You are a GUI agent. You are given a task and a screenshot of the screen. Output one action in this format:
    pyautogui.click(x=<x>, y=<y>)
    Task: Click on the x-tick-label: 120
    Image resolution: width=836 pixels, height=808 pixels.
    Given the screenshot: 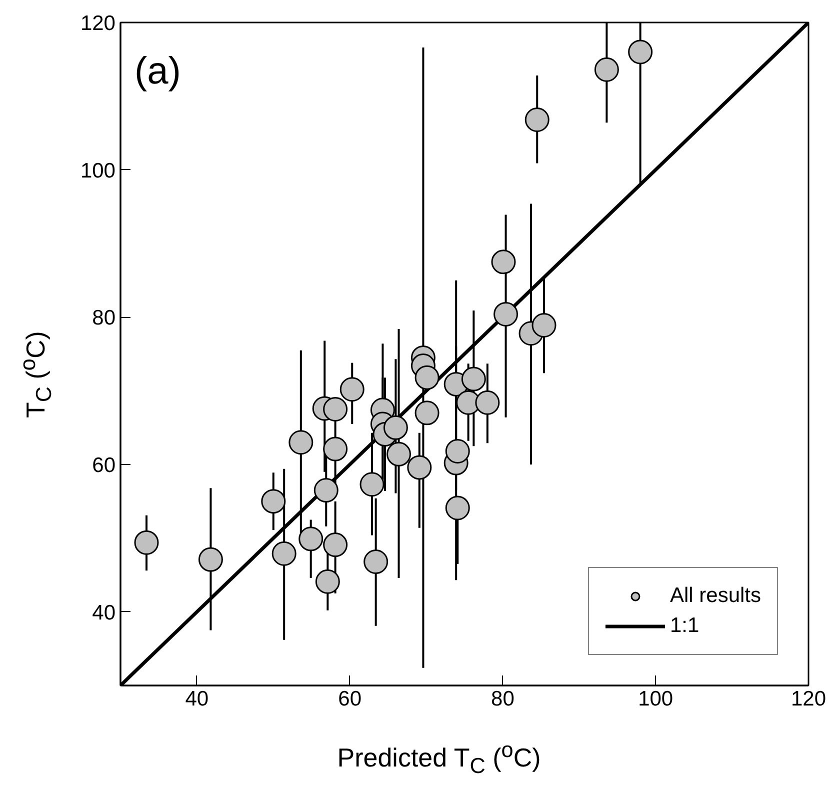 What is the action you would take?
    pyautogui.click(x=808, y=699)
    